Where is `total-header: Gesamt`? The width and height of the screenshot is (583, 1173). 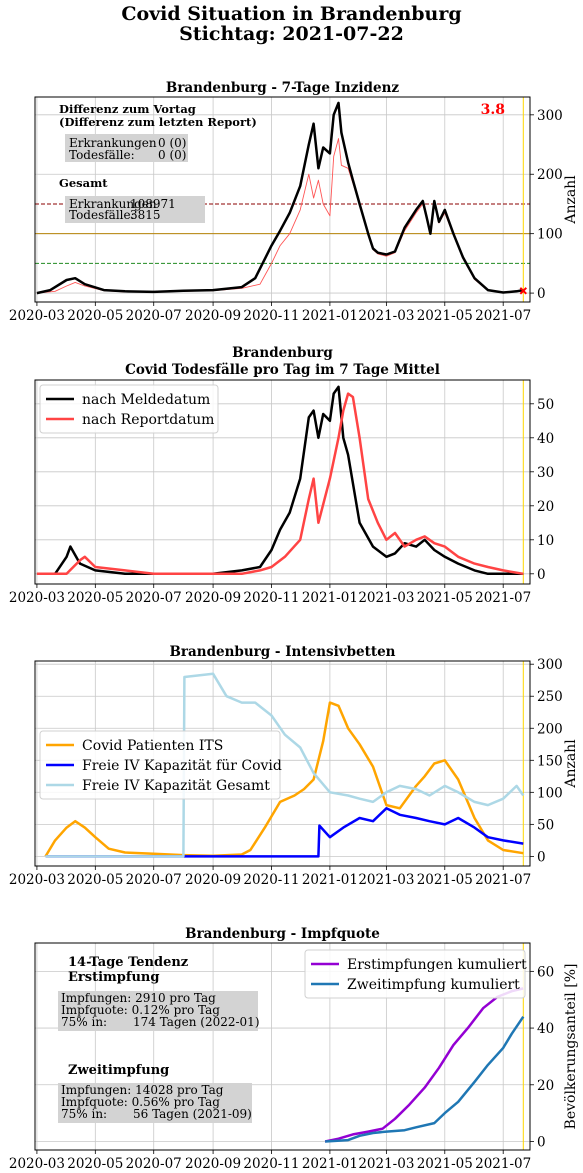 total-header: Gesamt is located at coordinates (83, 183).